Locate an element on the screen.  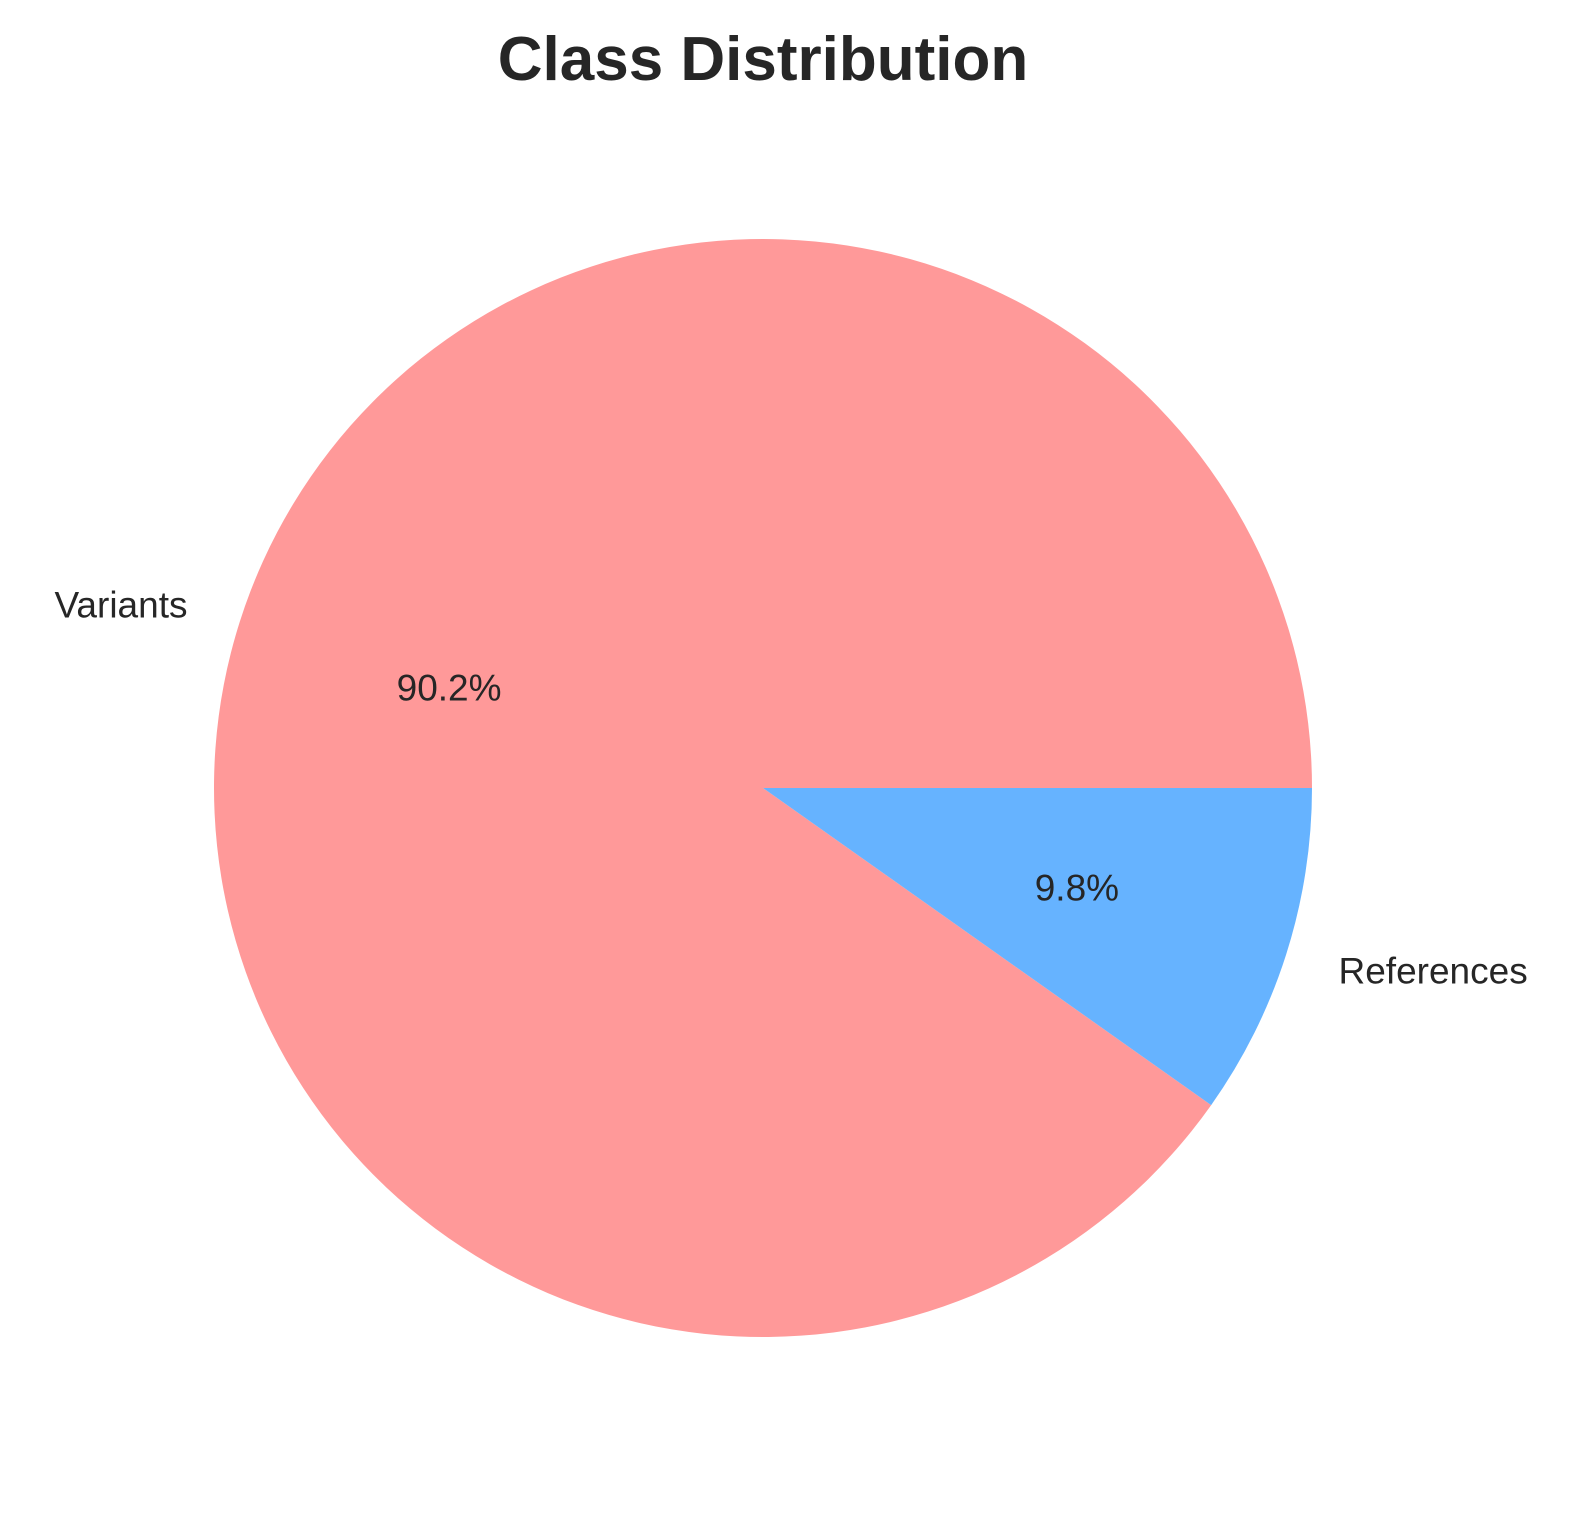
pie-slice-references is located at coordinates (1037, 947).